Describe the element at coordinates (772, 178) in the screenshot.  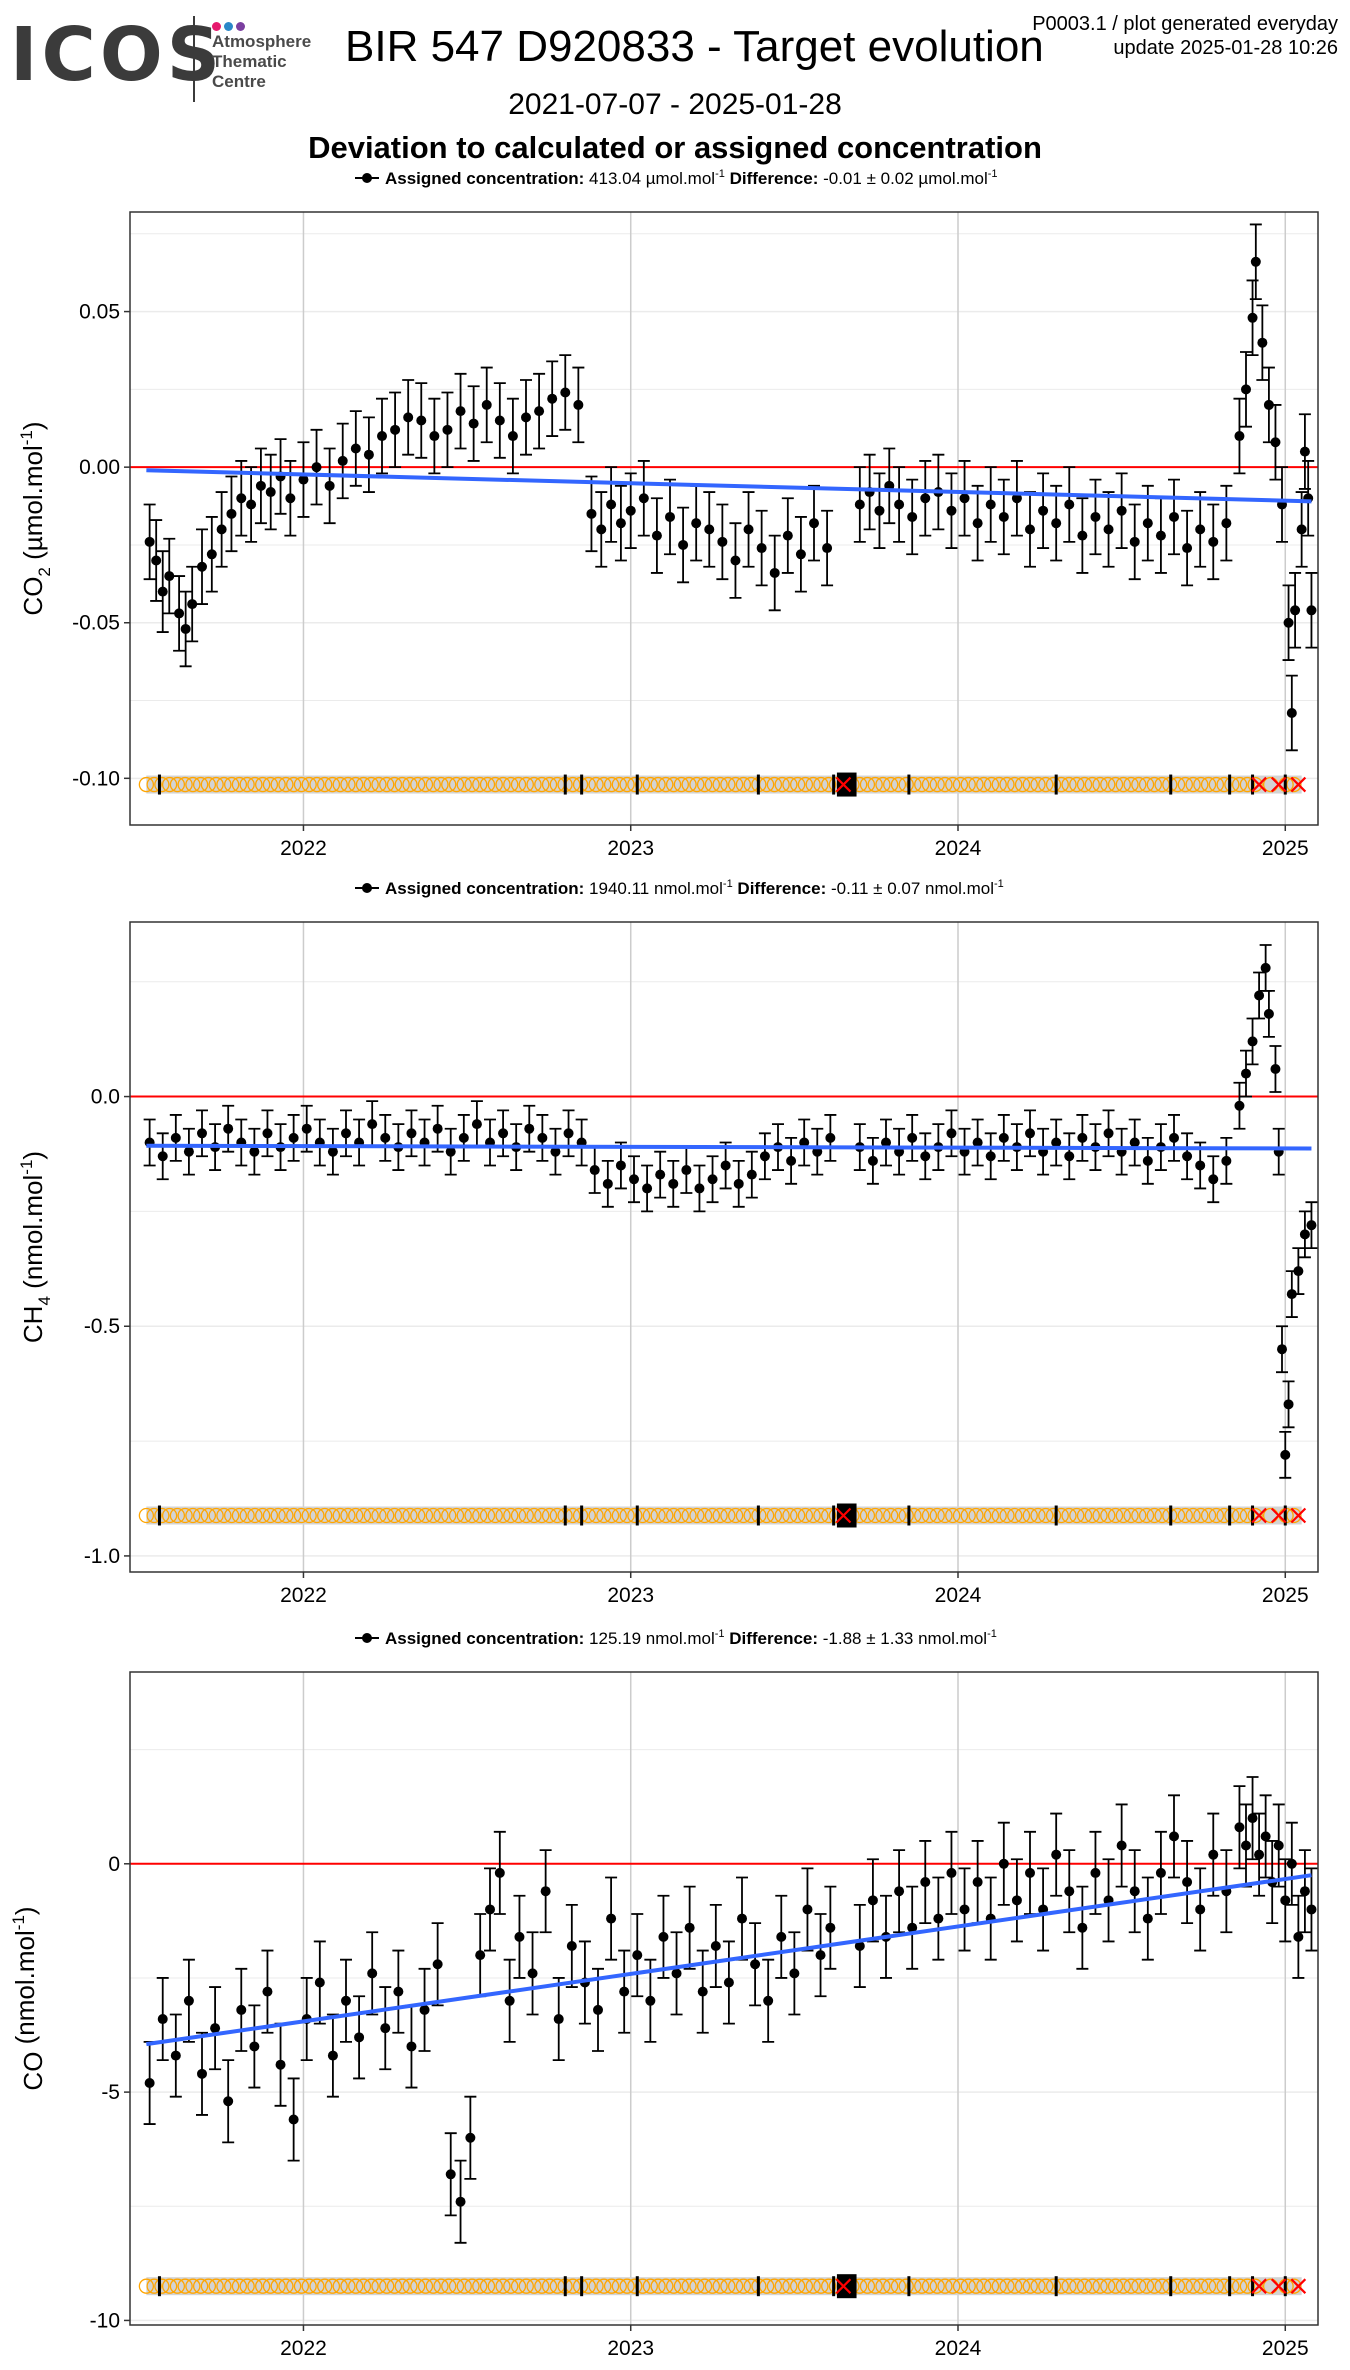
I see `legend-part: Difference:` at that location.